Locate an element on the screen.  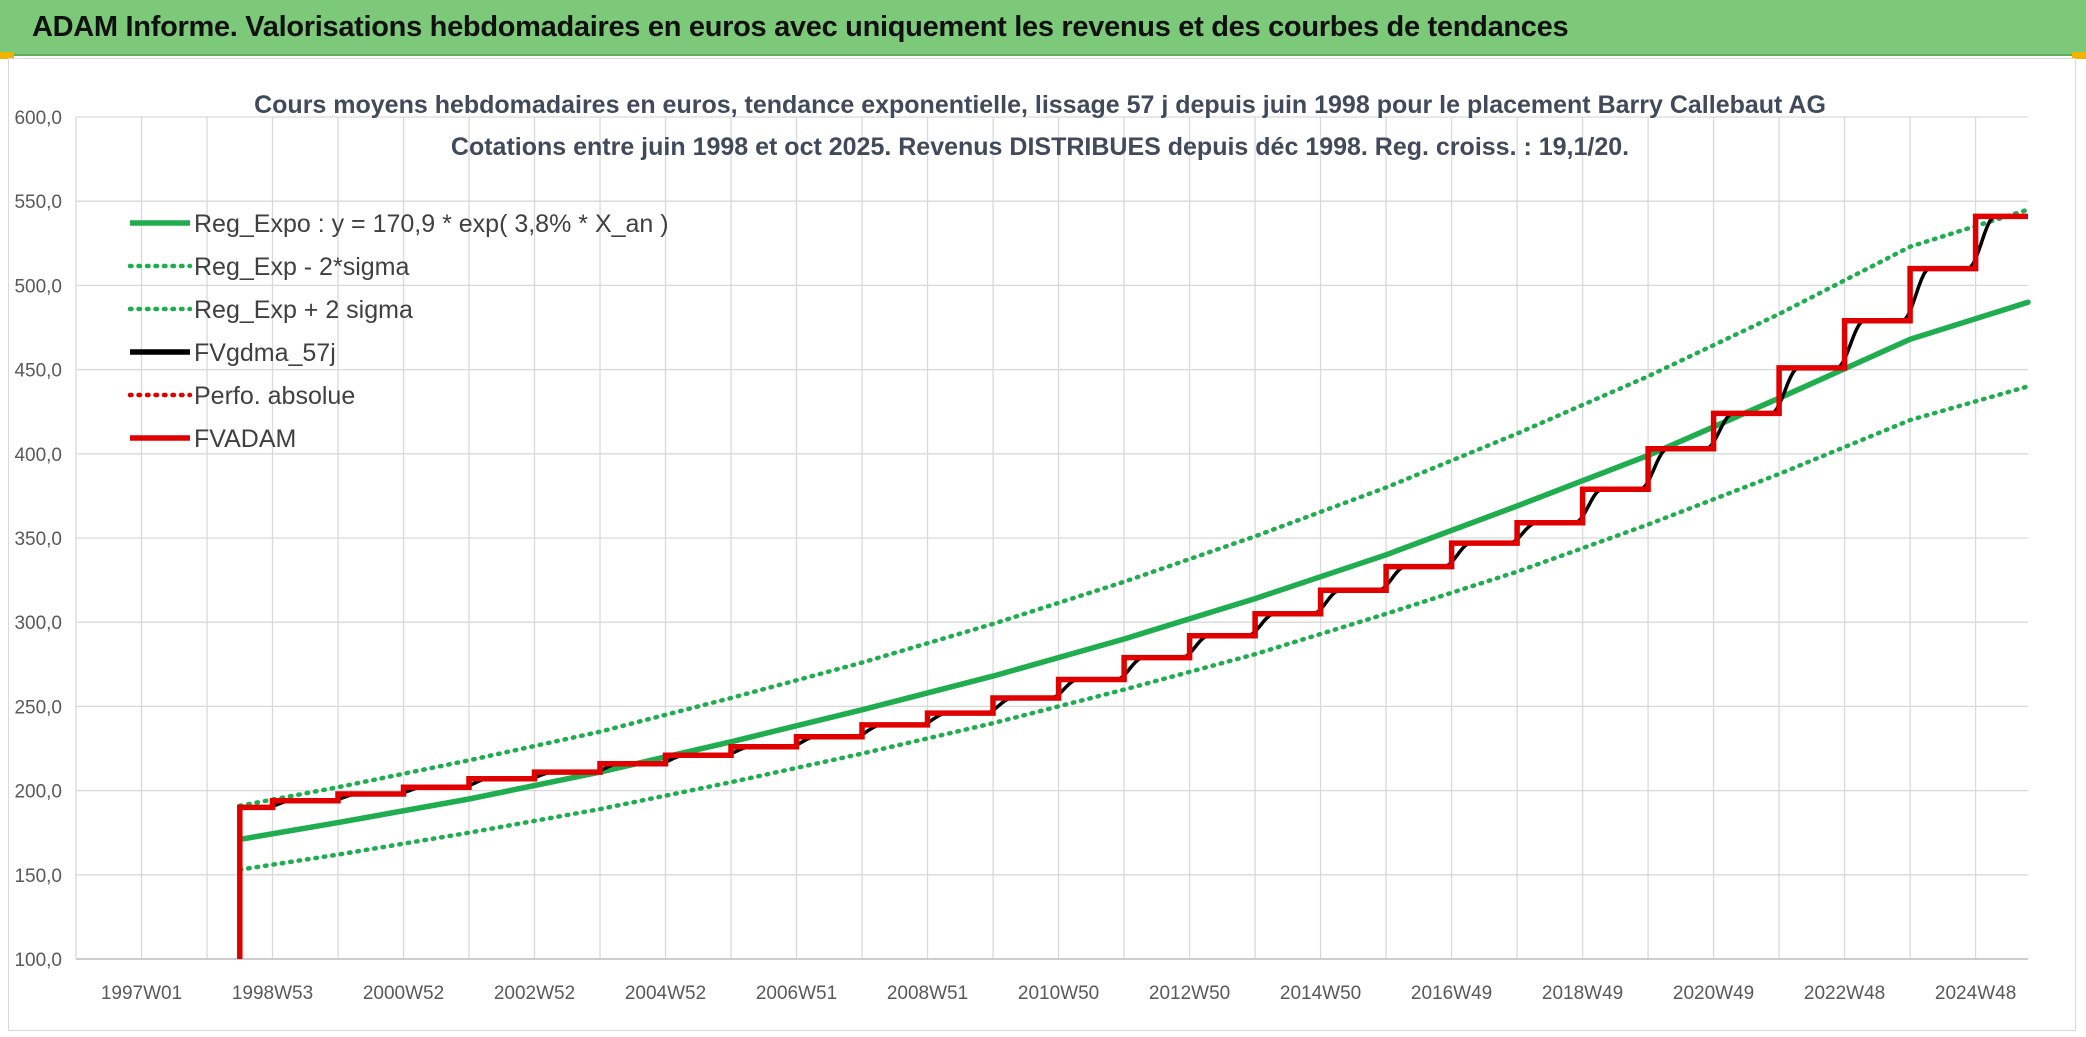
corner-mark-top-left is located at coordinates (7, 55).